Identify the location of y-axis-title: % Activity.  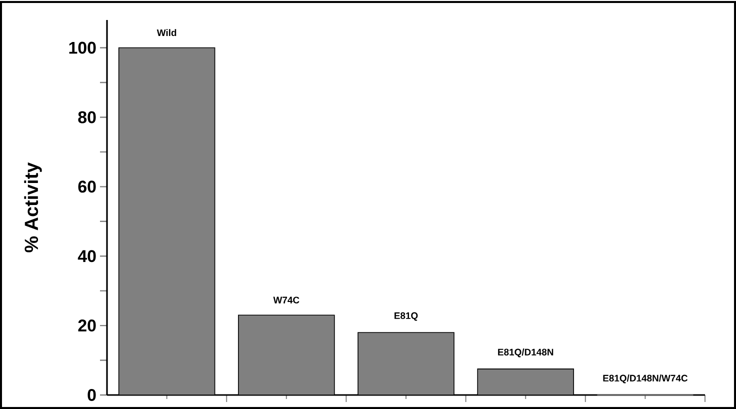
(33, 207).